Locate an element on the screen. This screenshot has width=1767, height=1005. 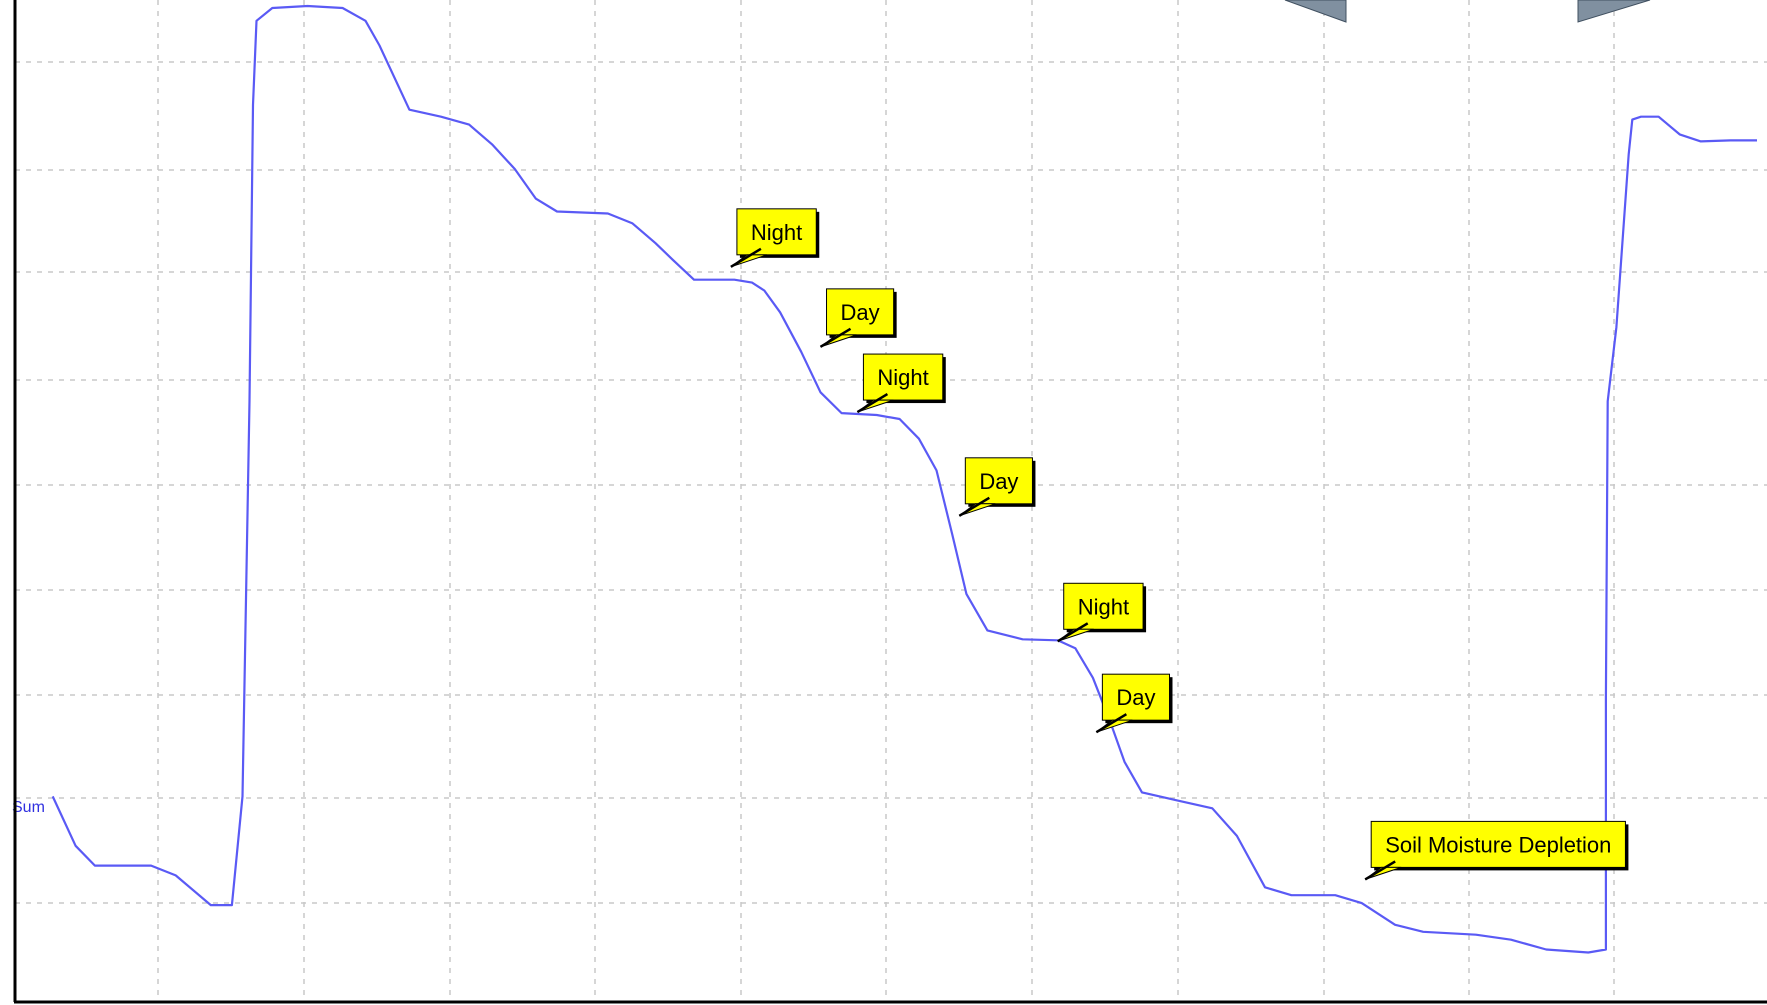
series-label: Sum is located at coordinates (28, 807).